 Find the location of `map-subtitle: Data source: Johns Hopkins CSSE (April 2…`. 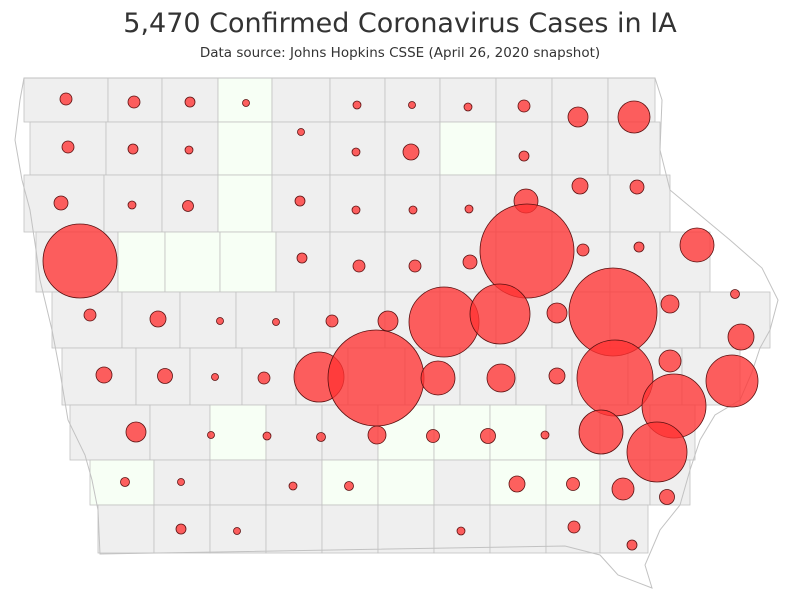

map-subtitle: Data source: Johns Hopkins CSSE (April 2… is located at coordinates (400, 53).